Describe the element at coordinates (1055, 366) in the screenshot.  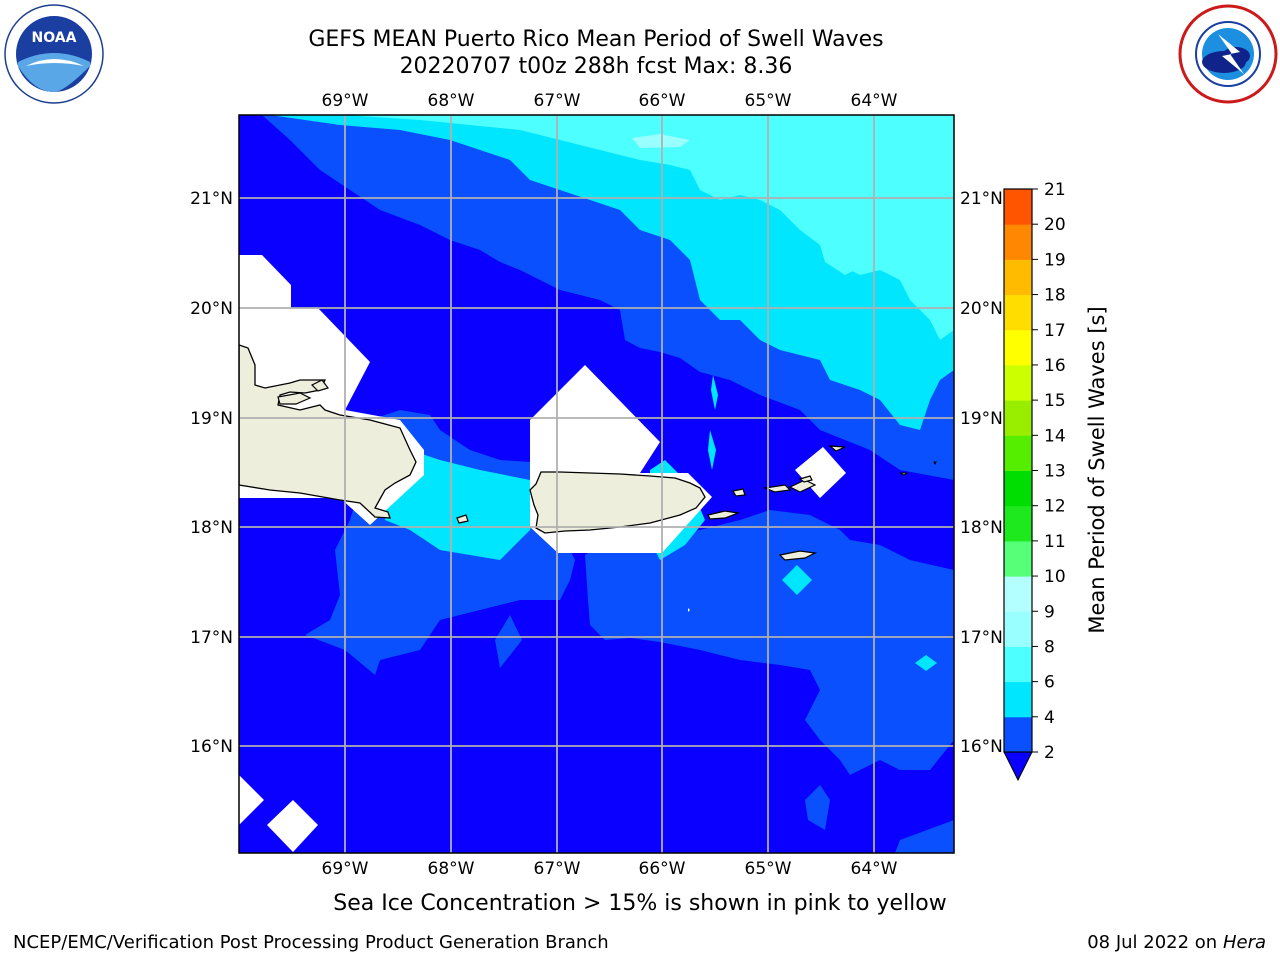
I see `colorbar-tick-label: 16` at that location.